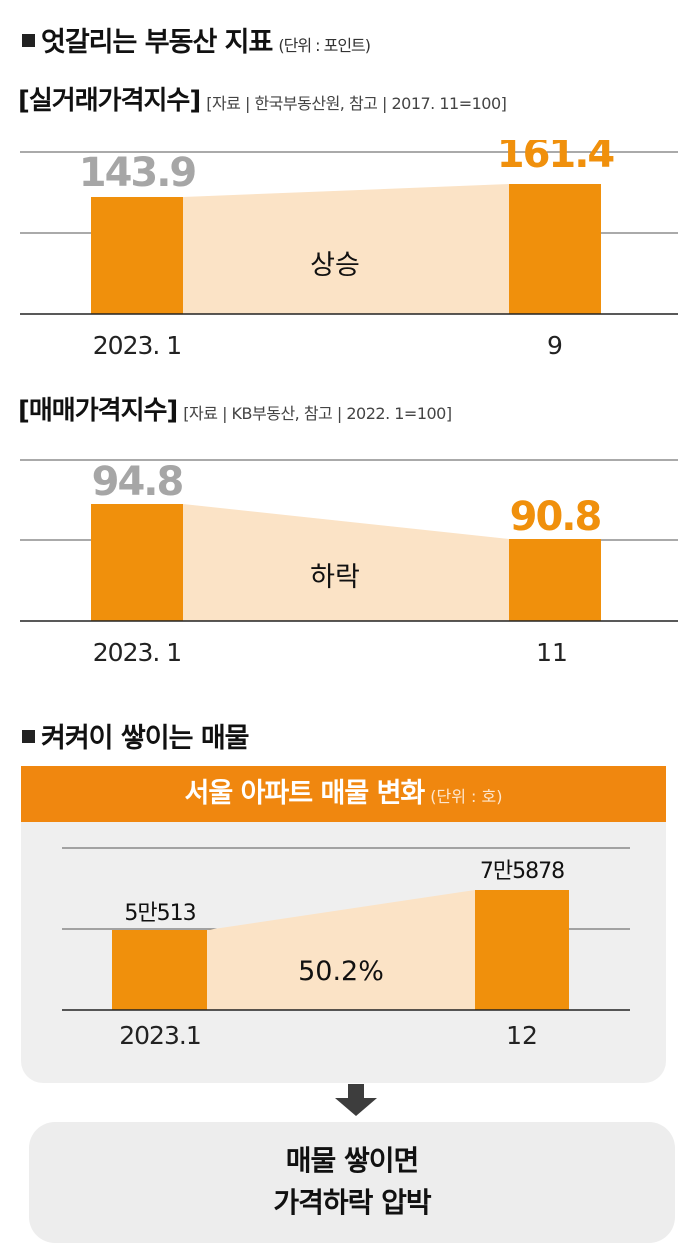 This screenshot has width=698, height=1259. What do you see at coordinates (137, 652) in the screenshot?
I see `chart-2-category-label-1: 2023. 1` at bounding box center [137, 652].